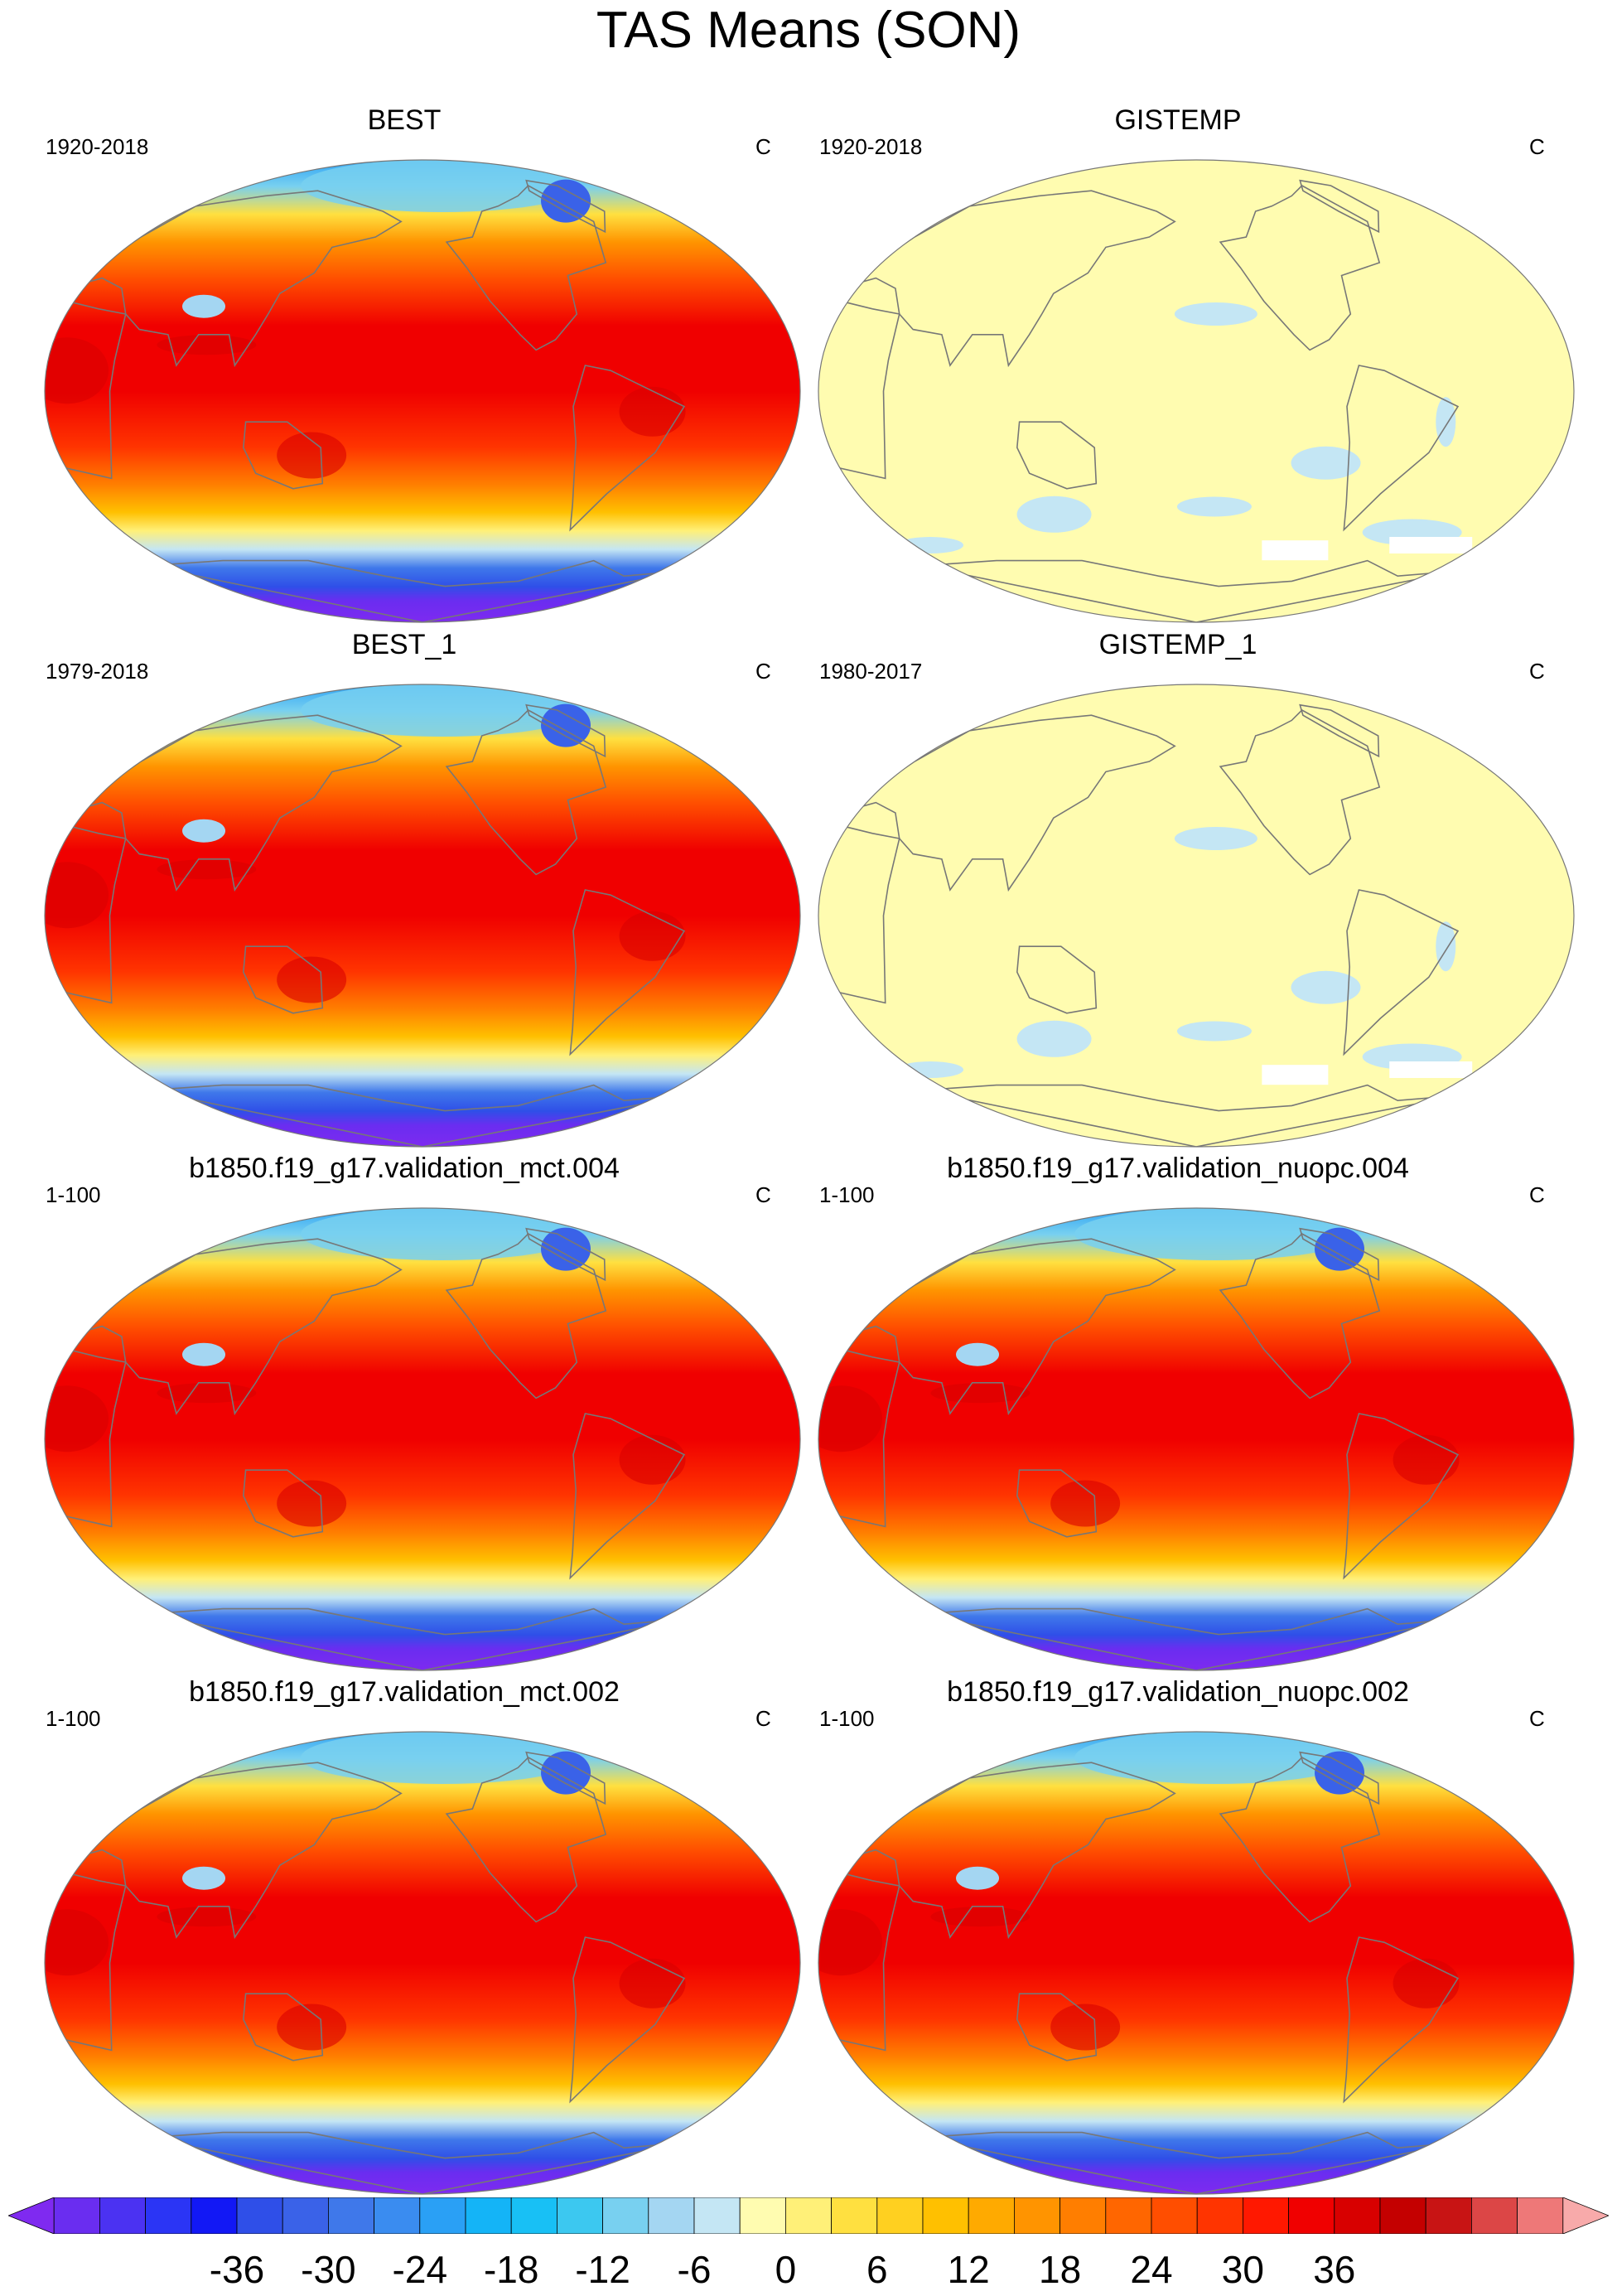 The height and width of the screenshot is (2296, 1617). I want to click on map-panel-best: BEST 1920-2018 C, so click(404, 366).